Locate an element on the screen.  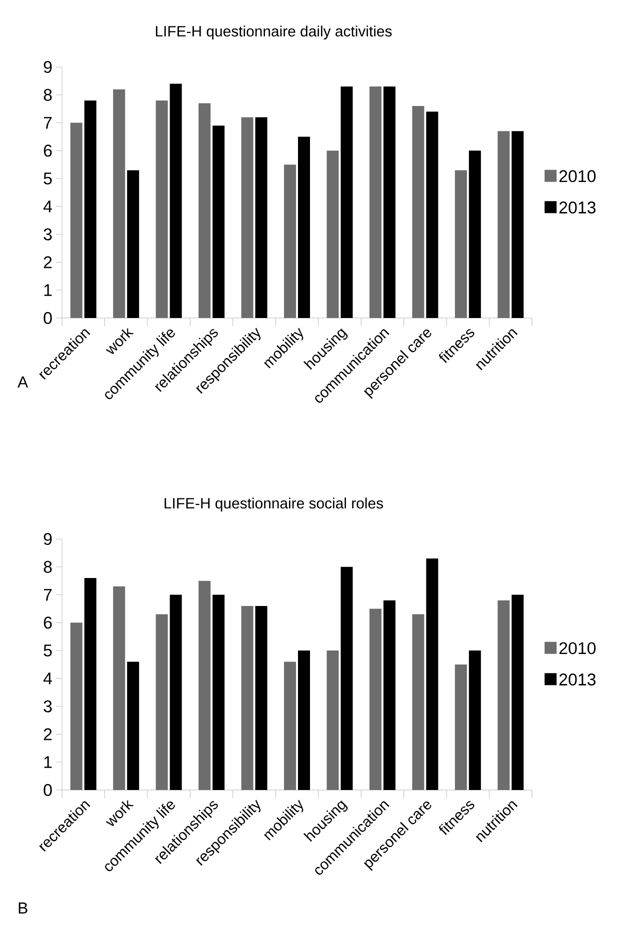
chart-title: LIFE-H questionnaire daily activities is located at coordinates (274, 33).